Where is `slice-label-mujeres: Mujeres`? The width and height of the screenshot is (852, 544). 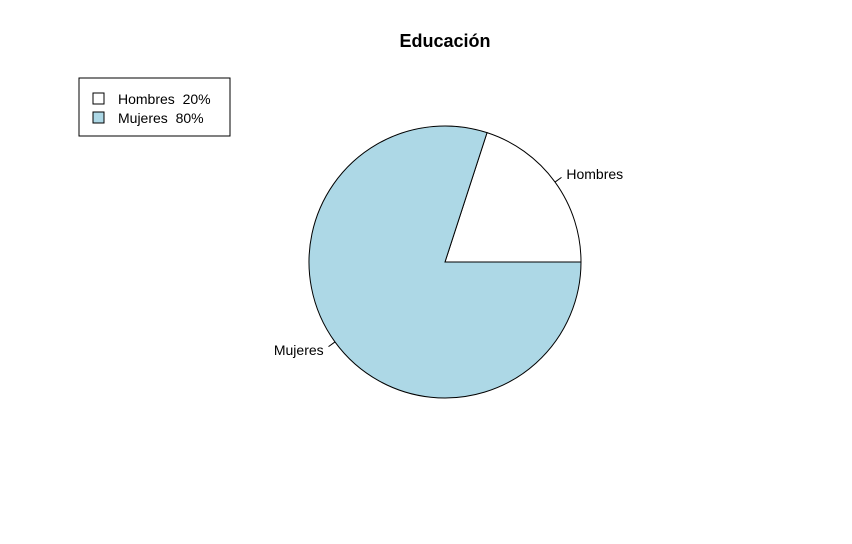
slice-label-mujeres: Mujeres is located at coordinates (299, 350).